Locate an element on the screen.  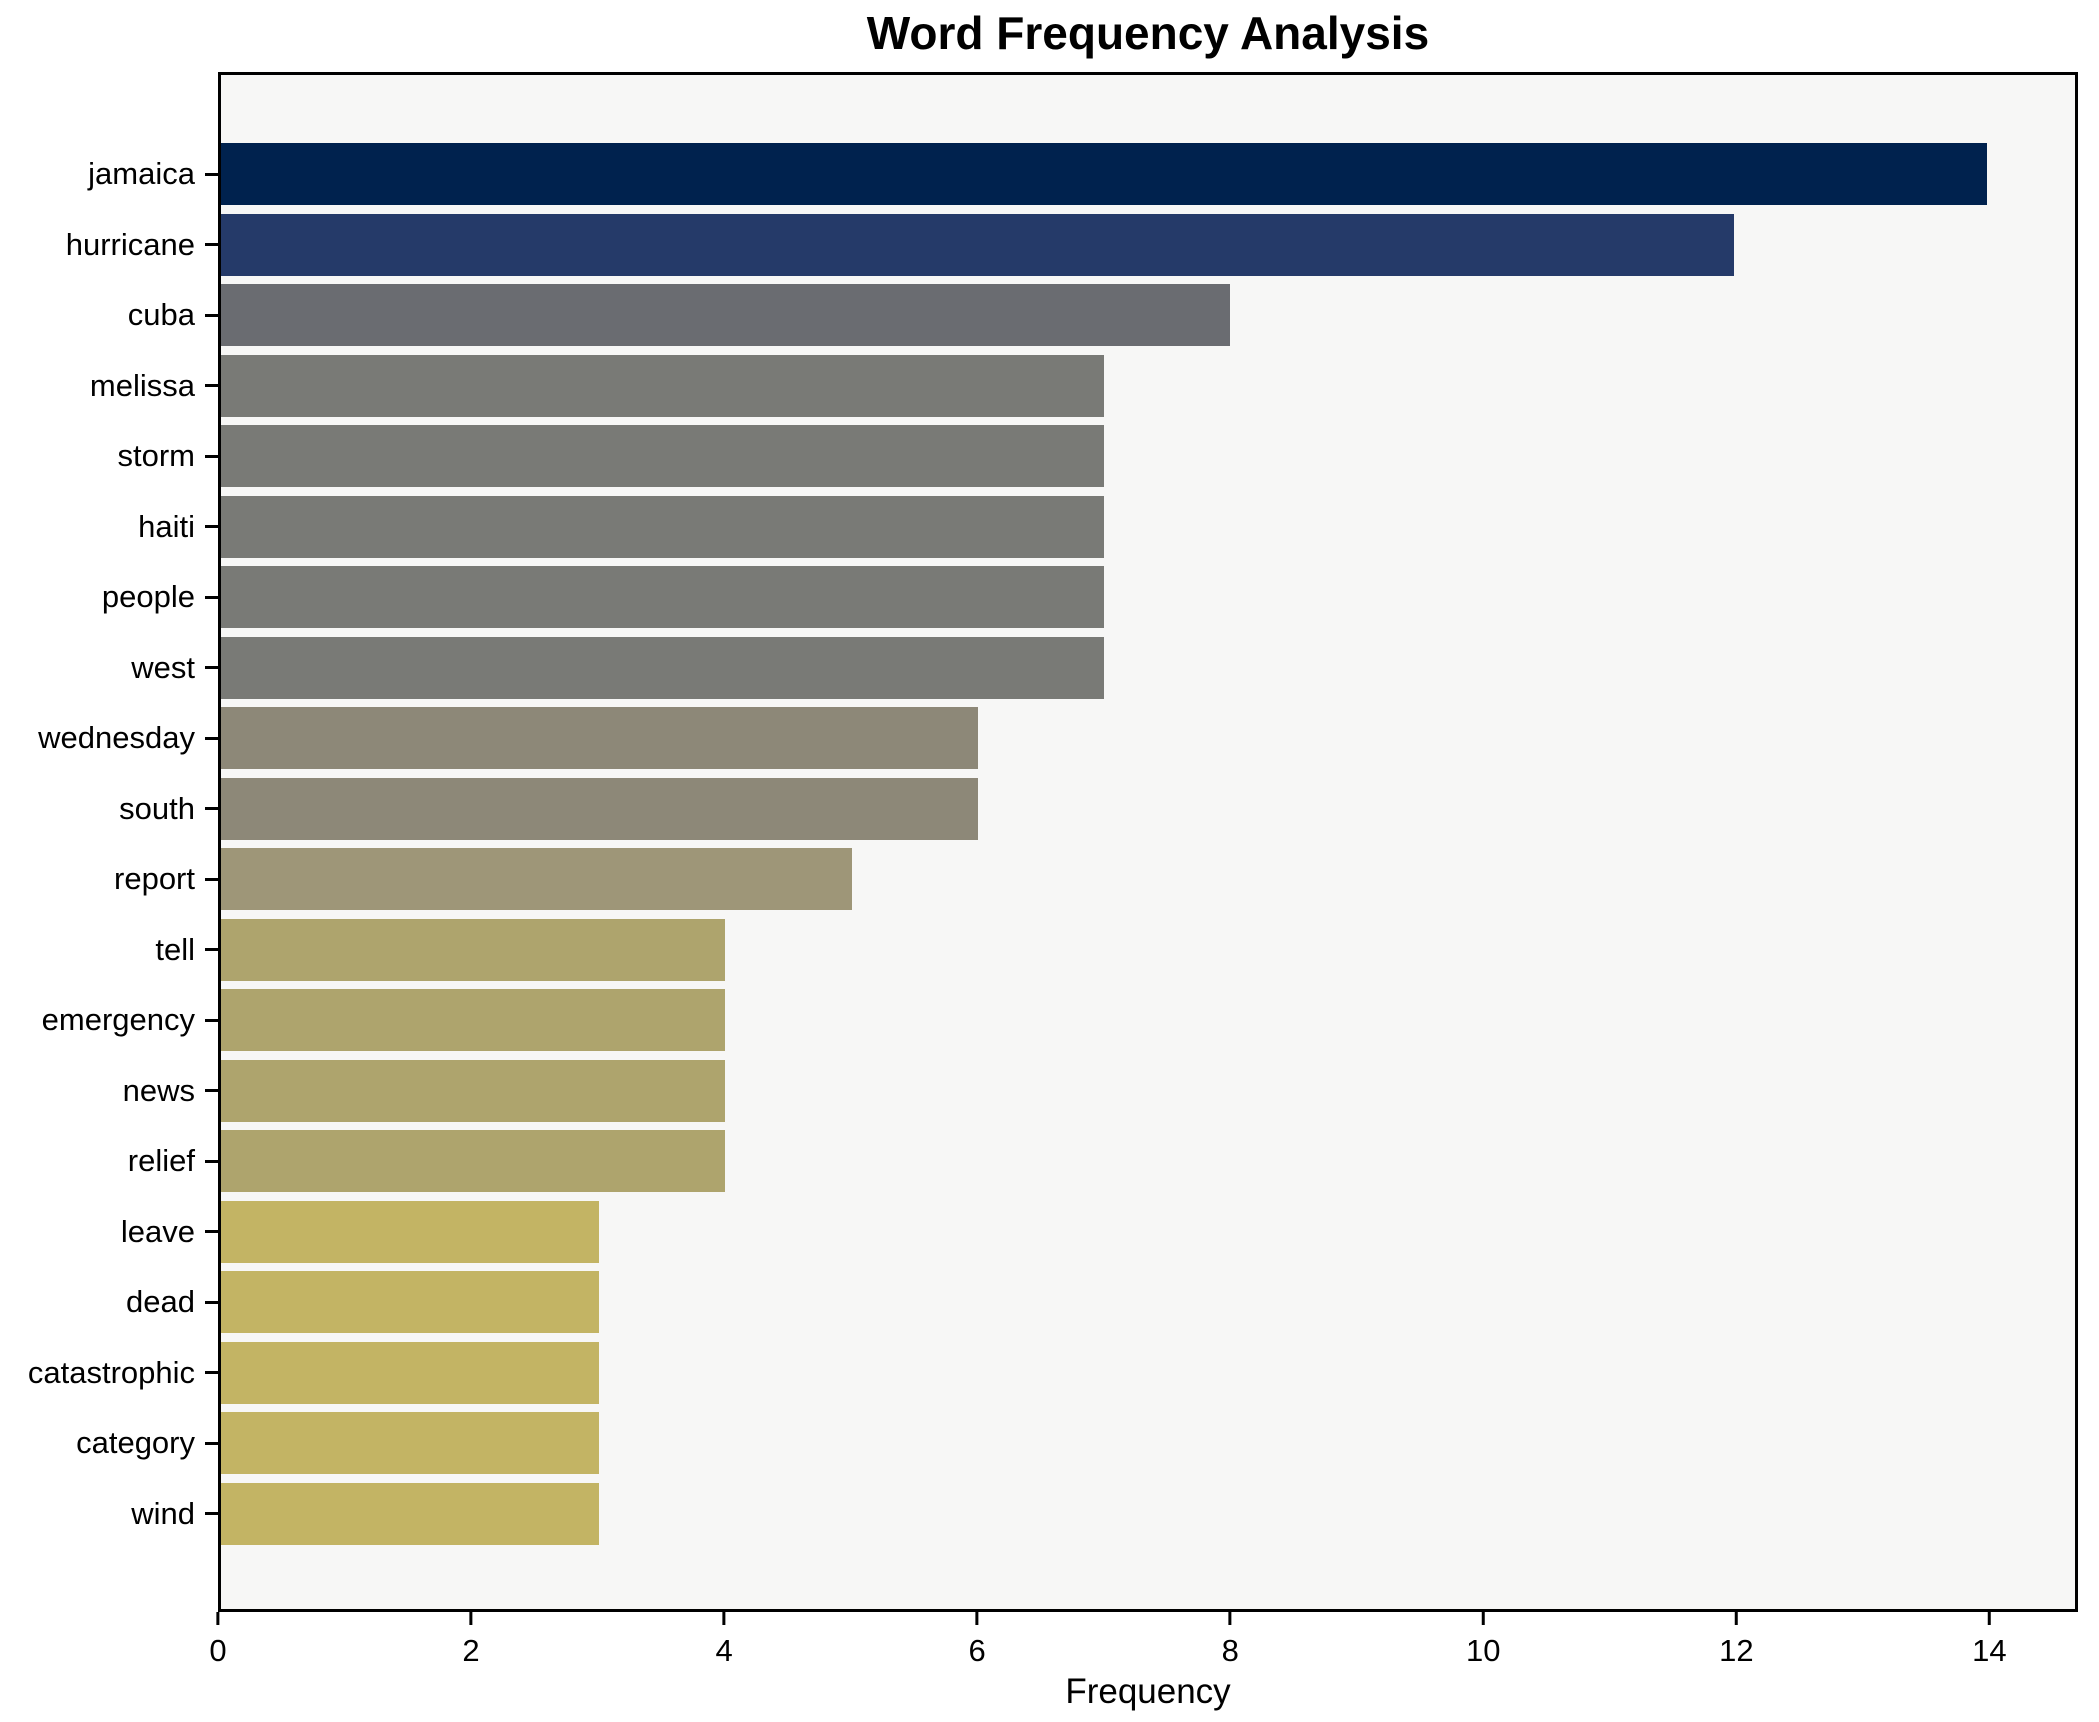
x-tick: 12 is located at coordinates (1736, 1640).